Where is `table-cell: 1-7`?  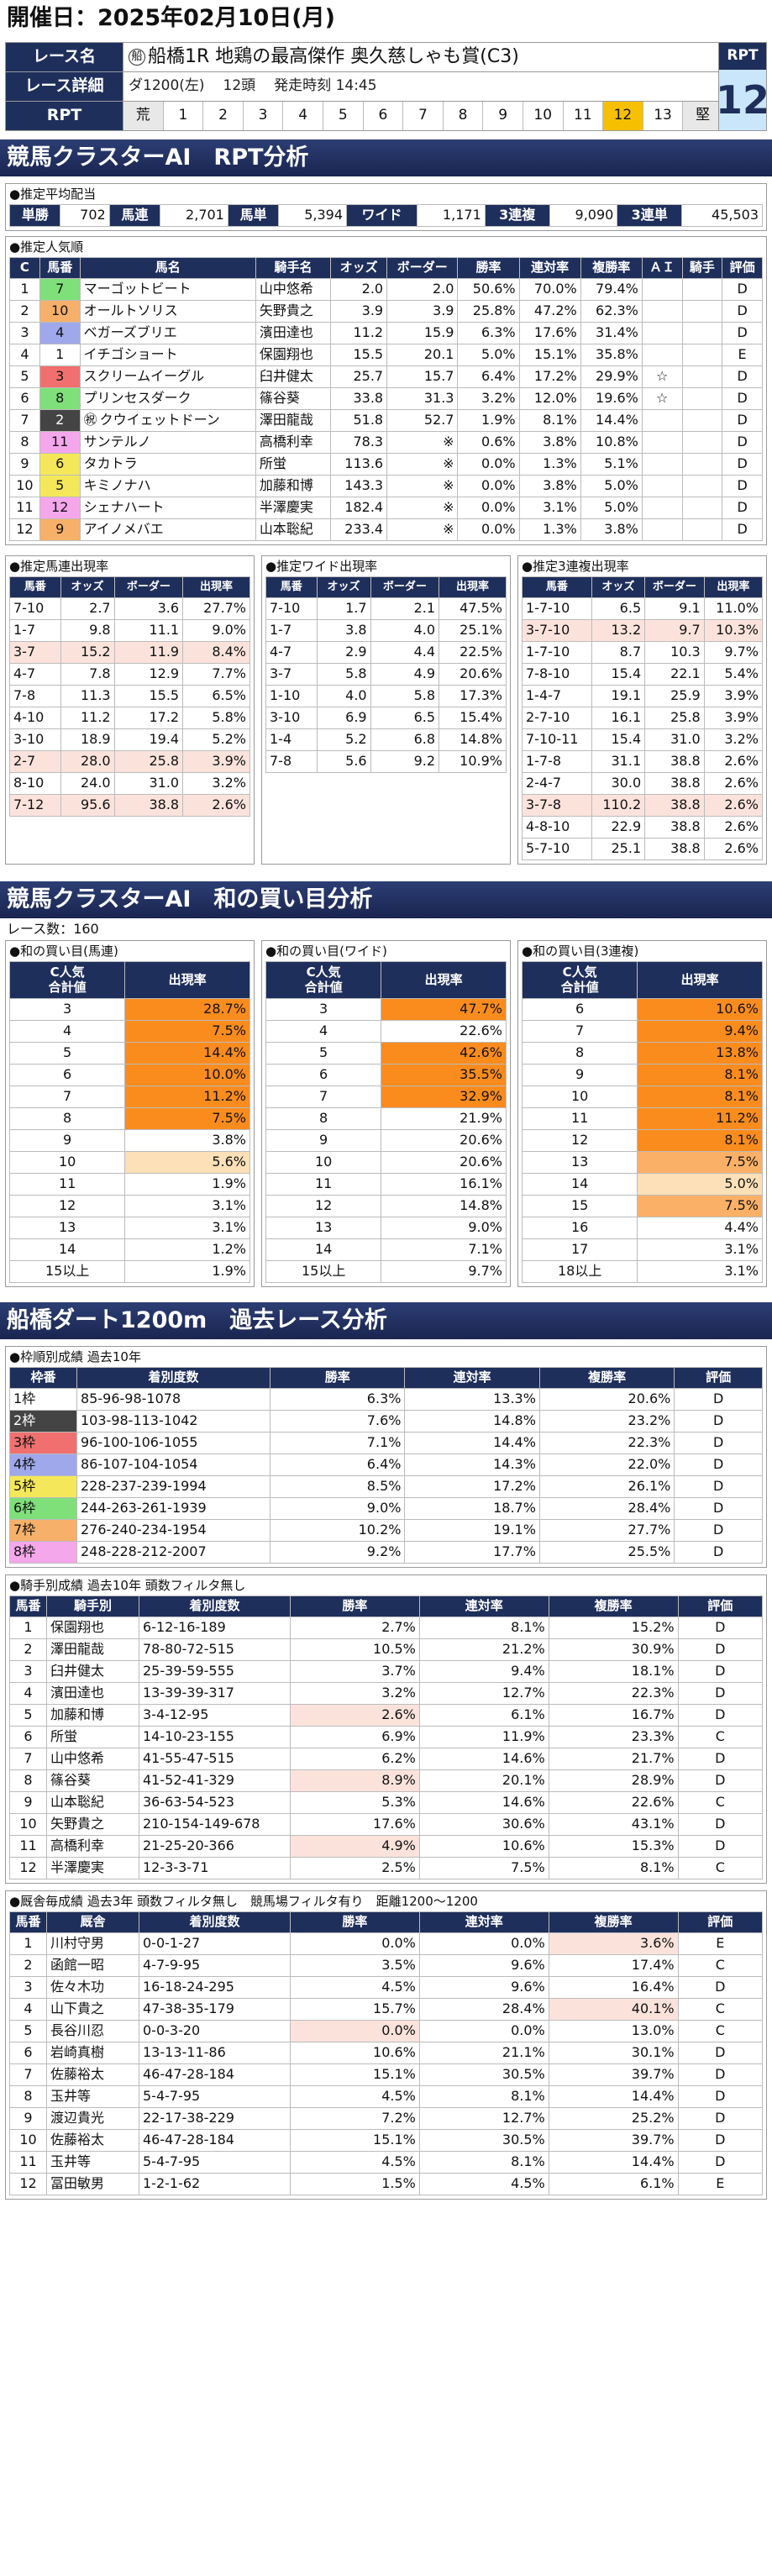
table-cell: 1-7 is located at coordinates (35, 630).